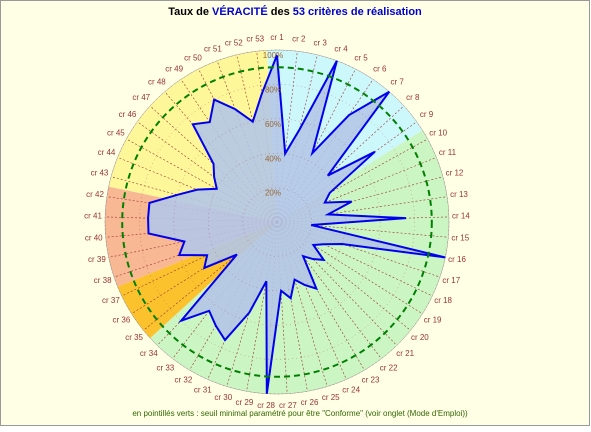 The height and width of the screenshot is (432, 591). I want to click on category-label: cr 20, so click(420, 337).